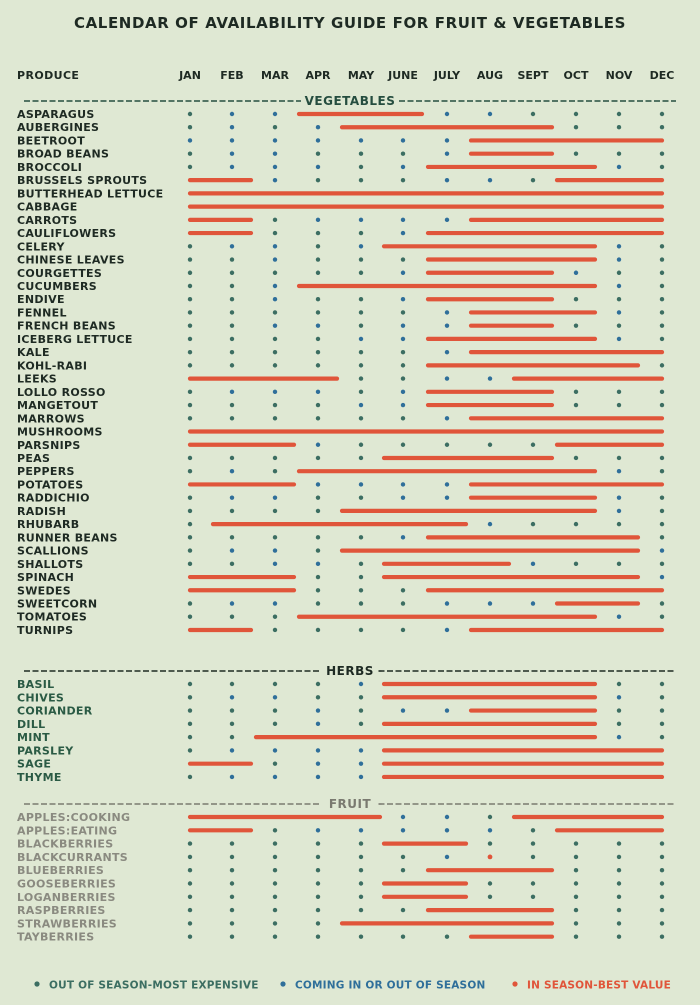  Describe the element at coordinates (190, 511) in the screenshot. I see `out-dot-radish-jan` at that location.